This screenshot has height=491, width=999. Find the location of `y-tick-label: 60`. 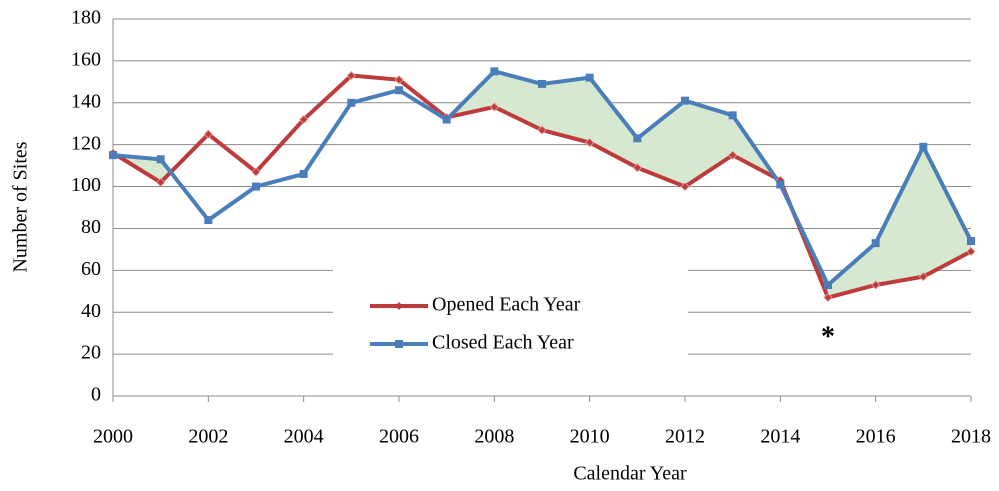

y-tick-label: 60 is located at coordinates (91, 269).